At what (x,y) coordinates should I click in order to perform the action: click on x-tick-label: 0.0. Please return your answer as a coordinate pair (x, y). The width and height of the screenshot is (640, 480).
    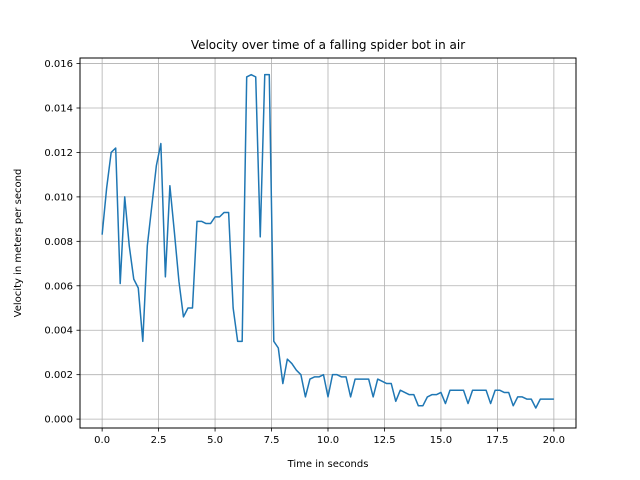
    Looking at the image, I should click on (102, 440).